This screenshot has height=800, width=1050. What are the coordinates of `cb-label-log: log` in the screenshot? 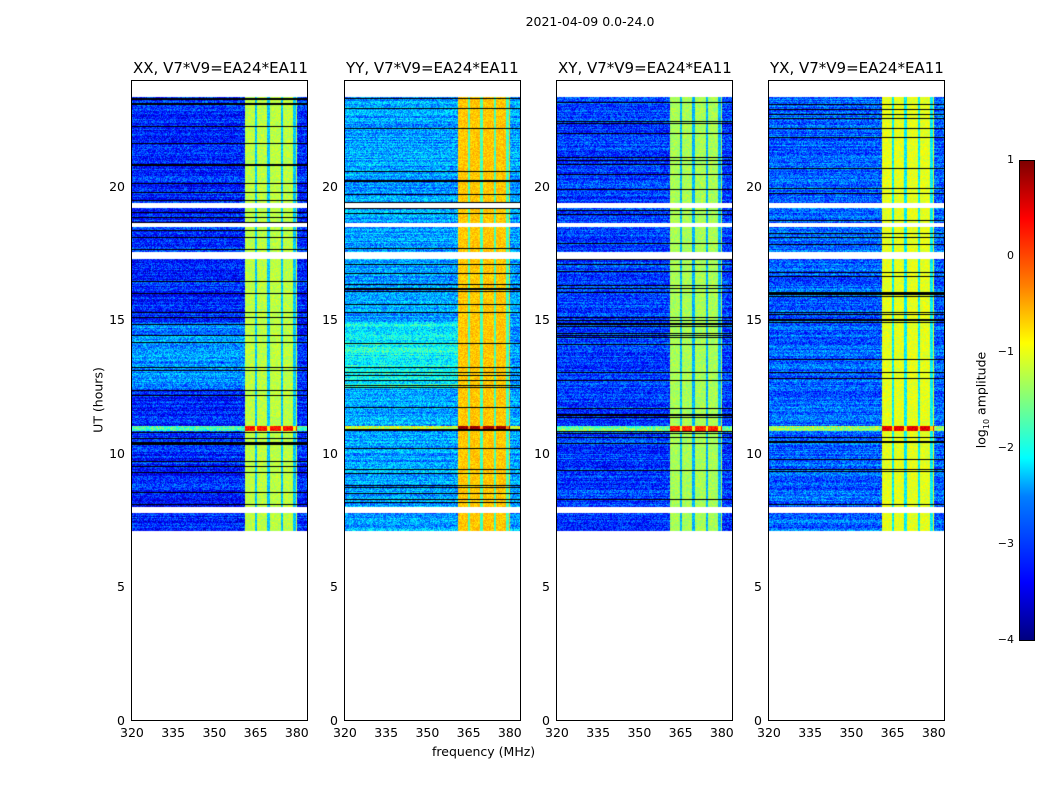 It's located at (981, 439).